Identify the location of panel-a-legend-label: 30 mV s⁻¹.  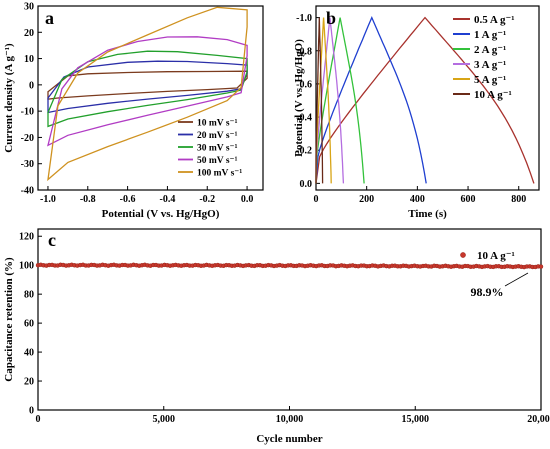
(217, 149).